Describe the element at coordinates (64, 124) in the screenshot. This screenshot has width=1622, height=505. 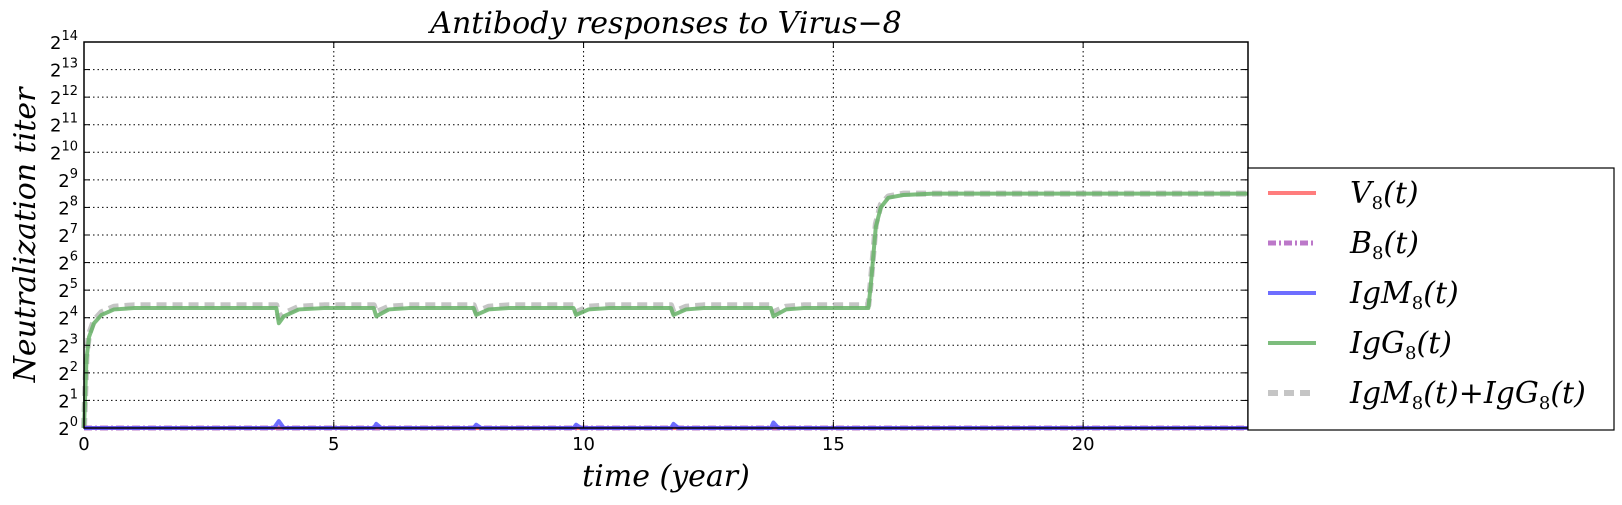
I see `y-tick-label: 211` at that location.